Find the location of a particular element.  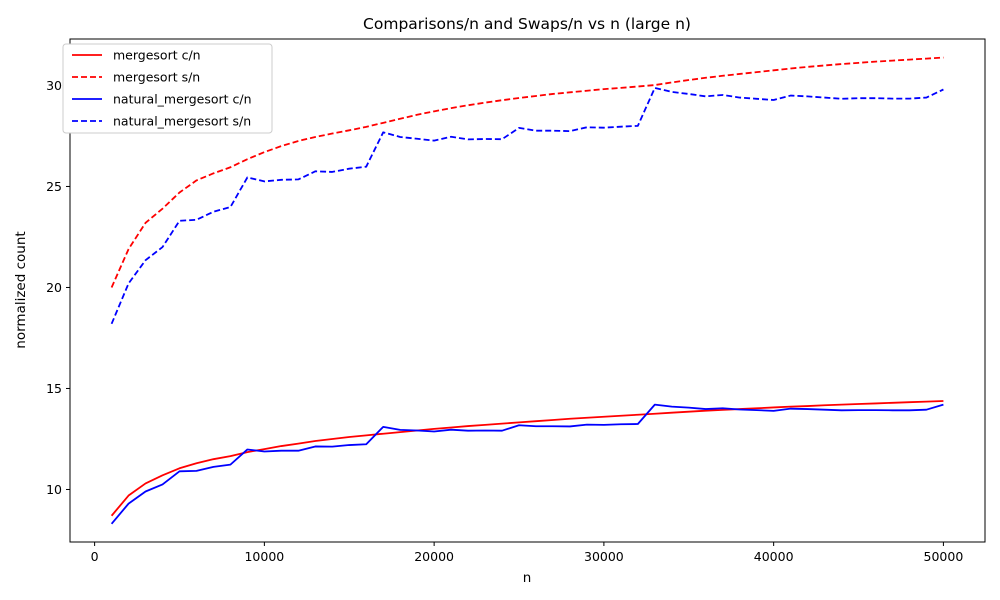

y-tick-label: 25 is located at coordinates (54, 186).